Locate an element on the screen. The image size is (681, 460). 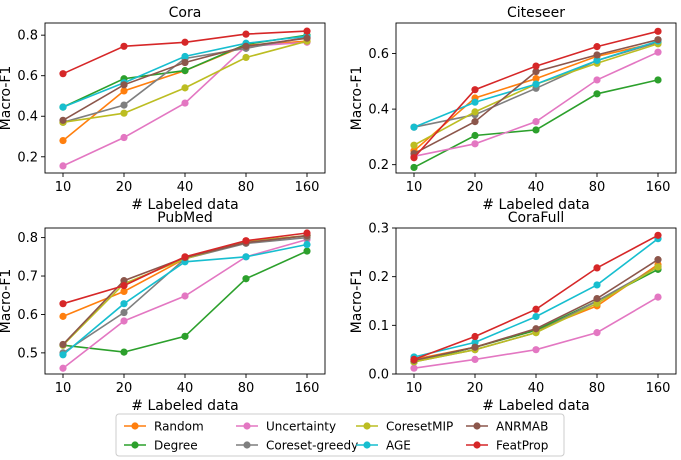
y-tick-label: 0.0 is located at coordinates (378, 375).